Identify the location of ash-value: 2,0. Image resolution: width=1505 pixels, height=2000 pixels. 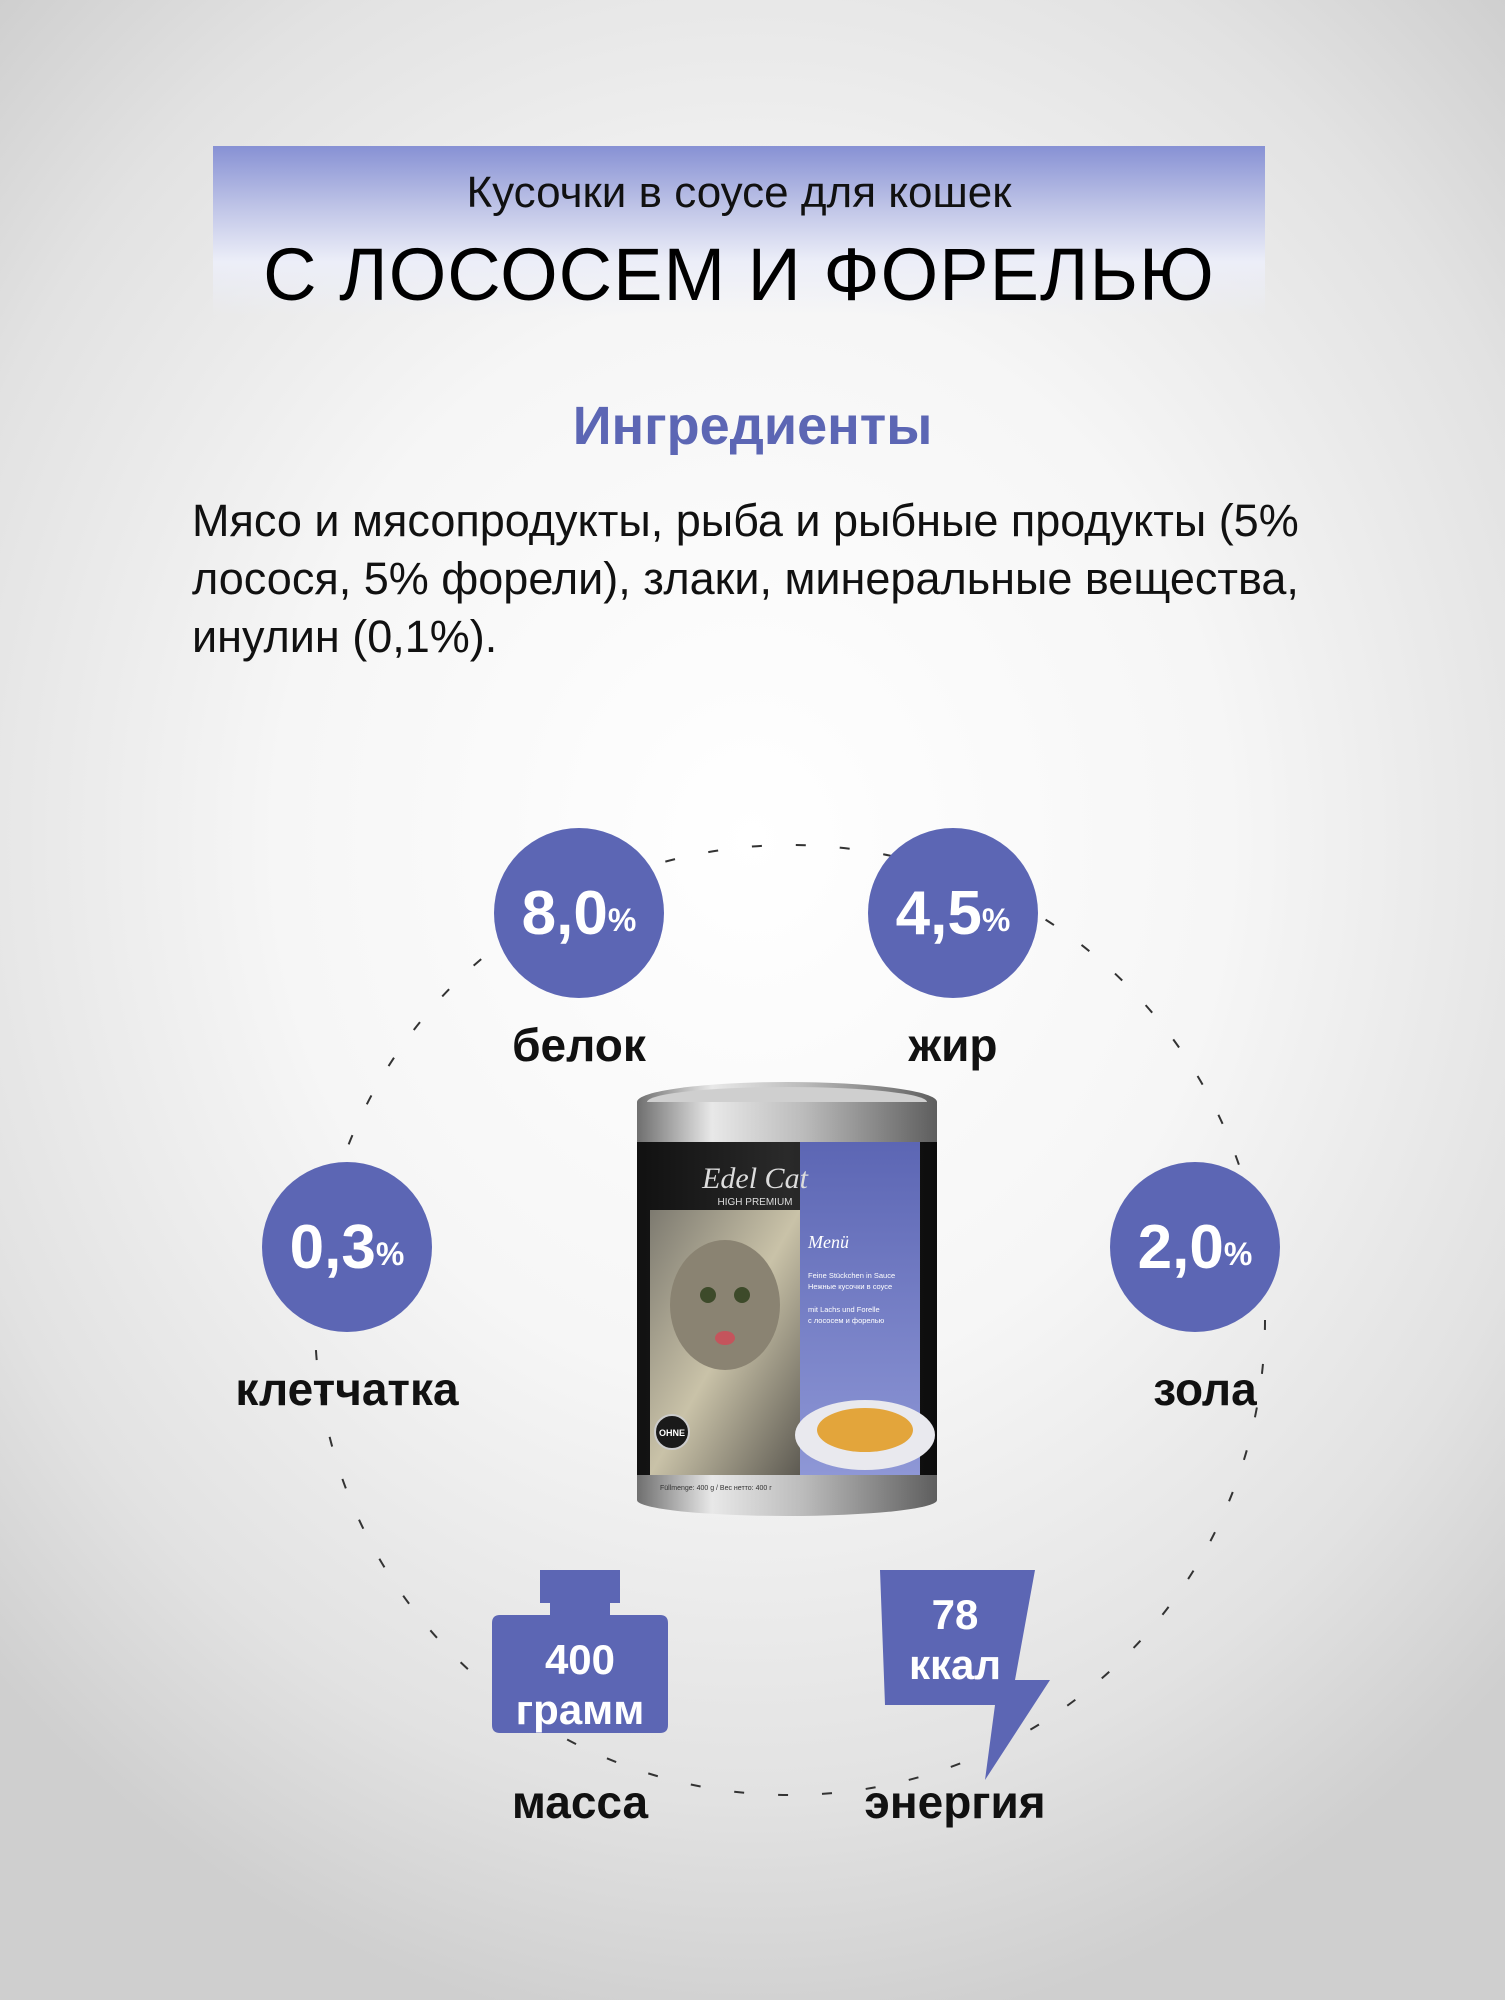
(1180, 1247).